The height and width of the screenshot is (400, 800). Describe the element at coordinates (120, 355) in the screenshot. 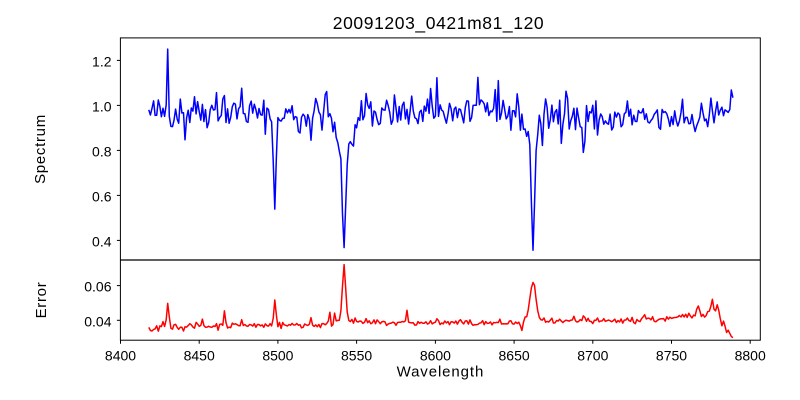

I see `svg-text: 8400` at that location.